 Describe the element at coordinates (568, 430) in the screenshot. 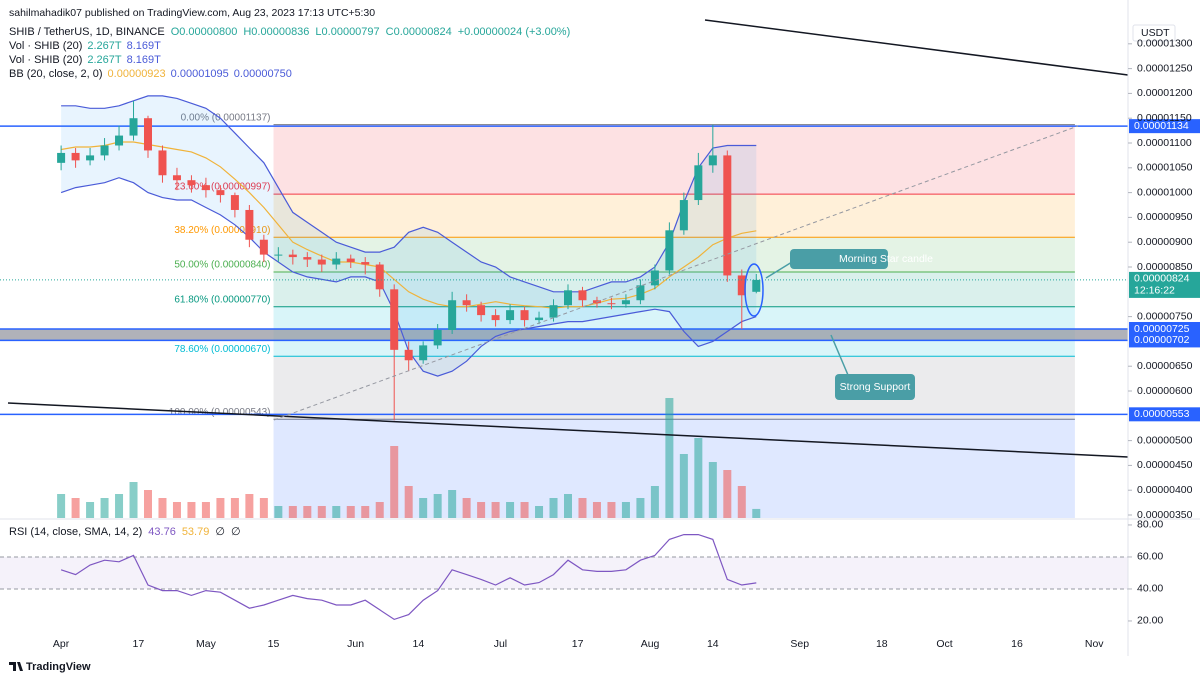

I see `trend-line` at that location.